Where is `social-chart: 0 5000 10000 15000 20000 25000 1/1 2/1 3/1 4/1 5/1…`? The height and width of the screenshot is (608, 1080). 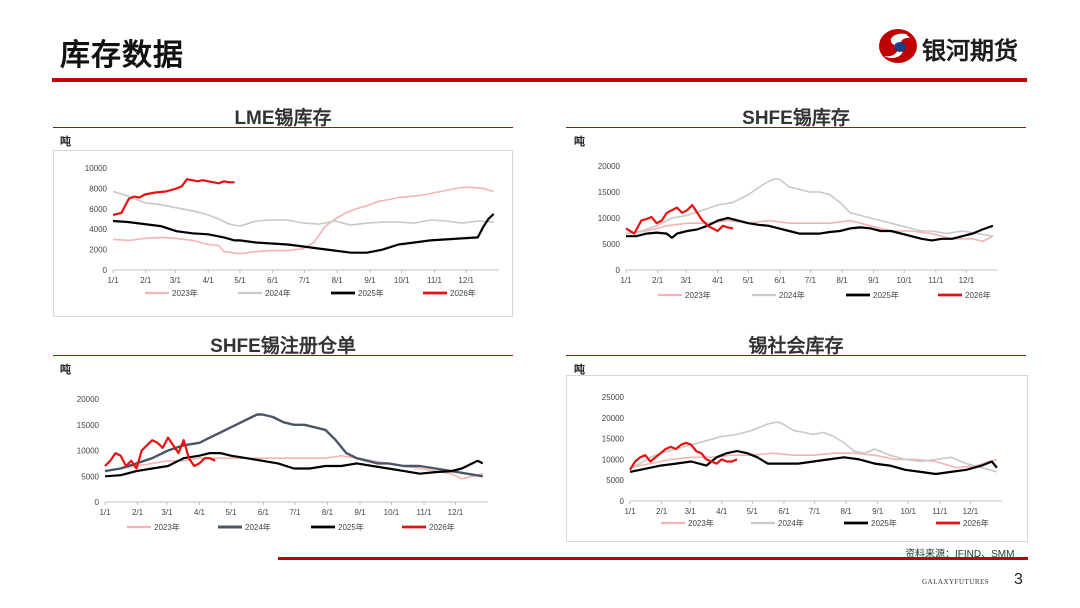
social-chart: 0 5000 10000 15000 20000 25000 1/1 2/1 3/1 4/1 5/1… is located at coordinates (802, 460).